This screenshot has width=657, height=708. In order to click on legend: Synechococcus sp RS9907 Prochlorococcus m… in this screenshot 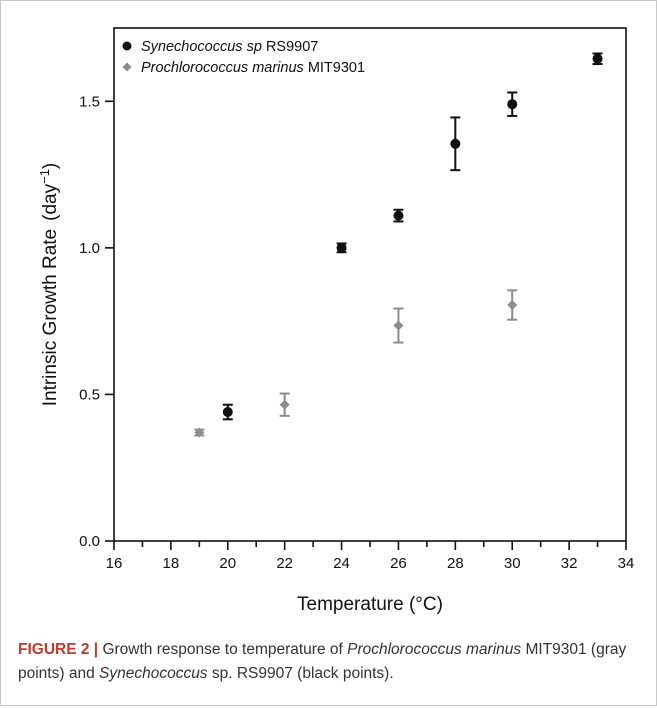, I will do `click(243, 57)`.